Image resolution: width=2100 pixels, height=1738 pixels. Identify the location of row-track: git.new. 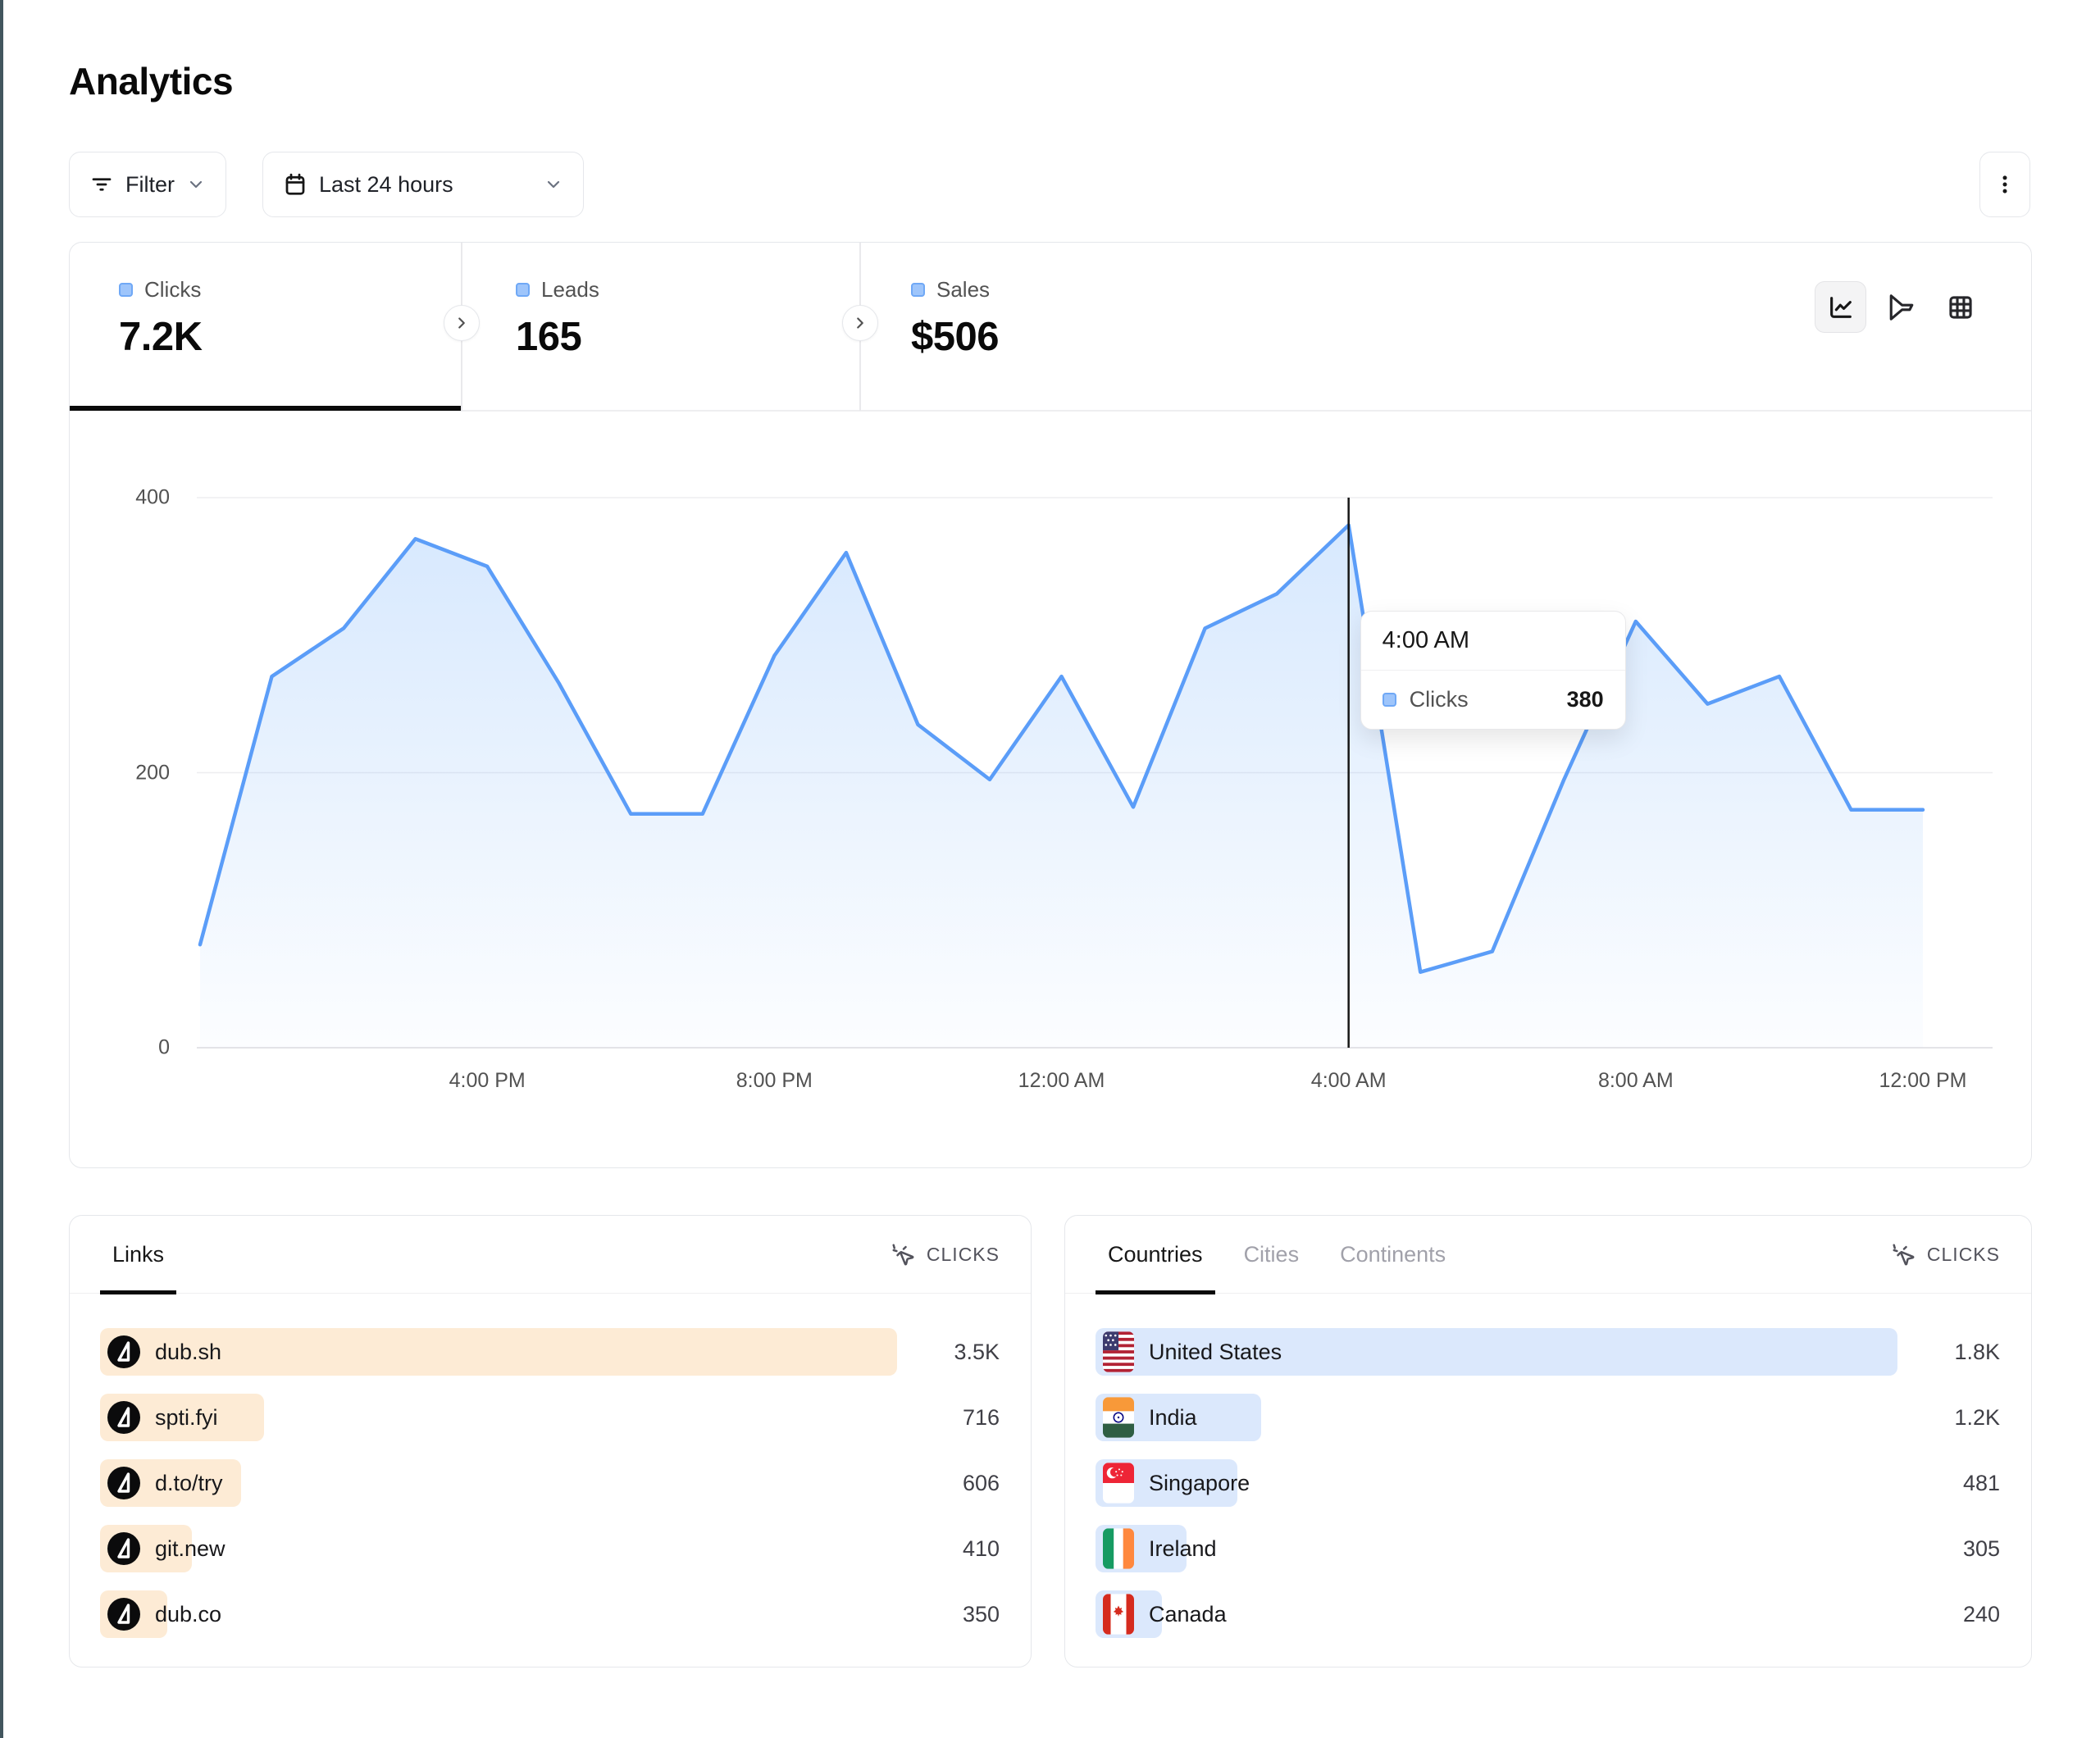
(498, 1548).